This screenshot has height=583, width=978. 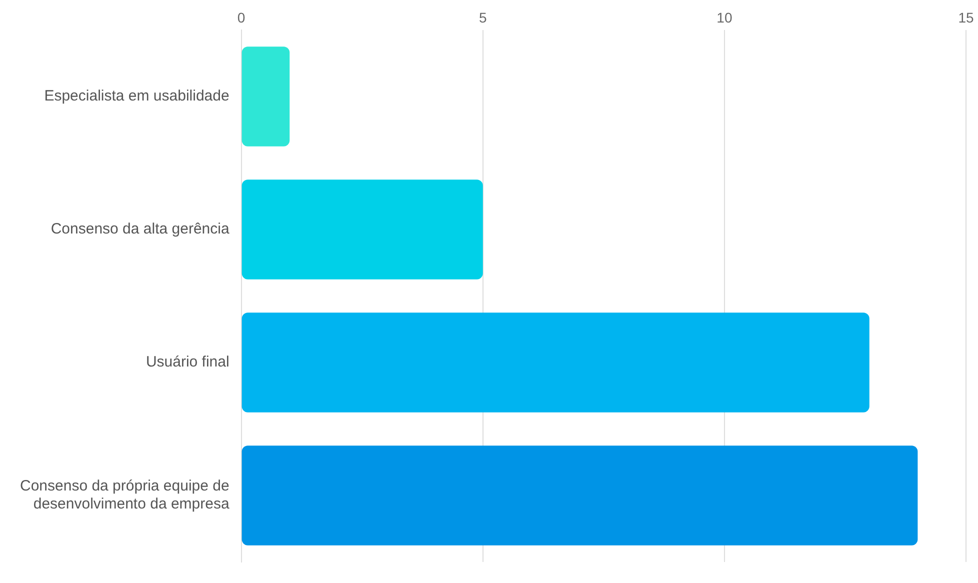 What do you see at coordinates (482, 17) in the screenshot?
I see `x-tick-label: 5` at bounding box center [482, 17].